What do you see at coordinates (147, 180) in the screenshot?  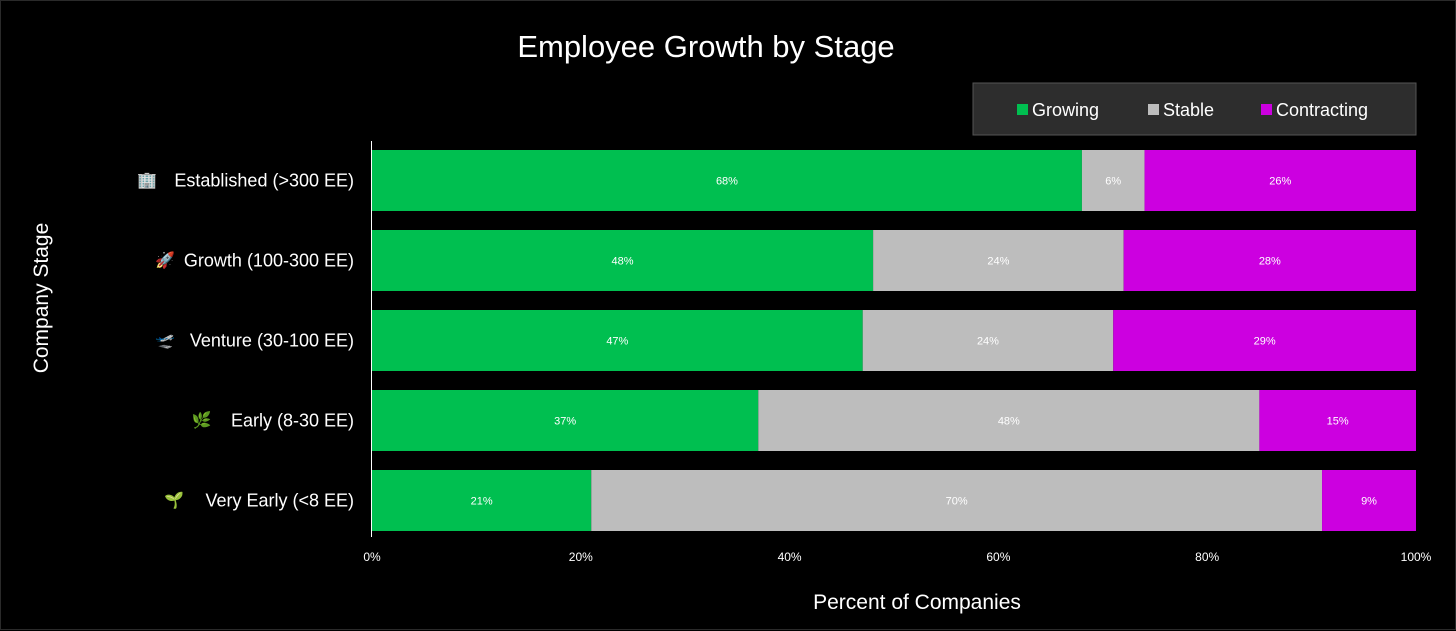 I see `office-building-icon: 🏢` at bounding box center [147, 180].